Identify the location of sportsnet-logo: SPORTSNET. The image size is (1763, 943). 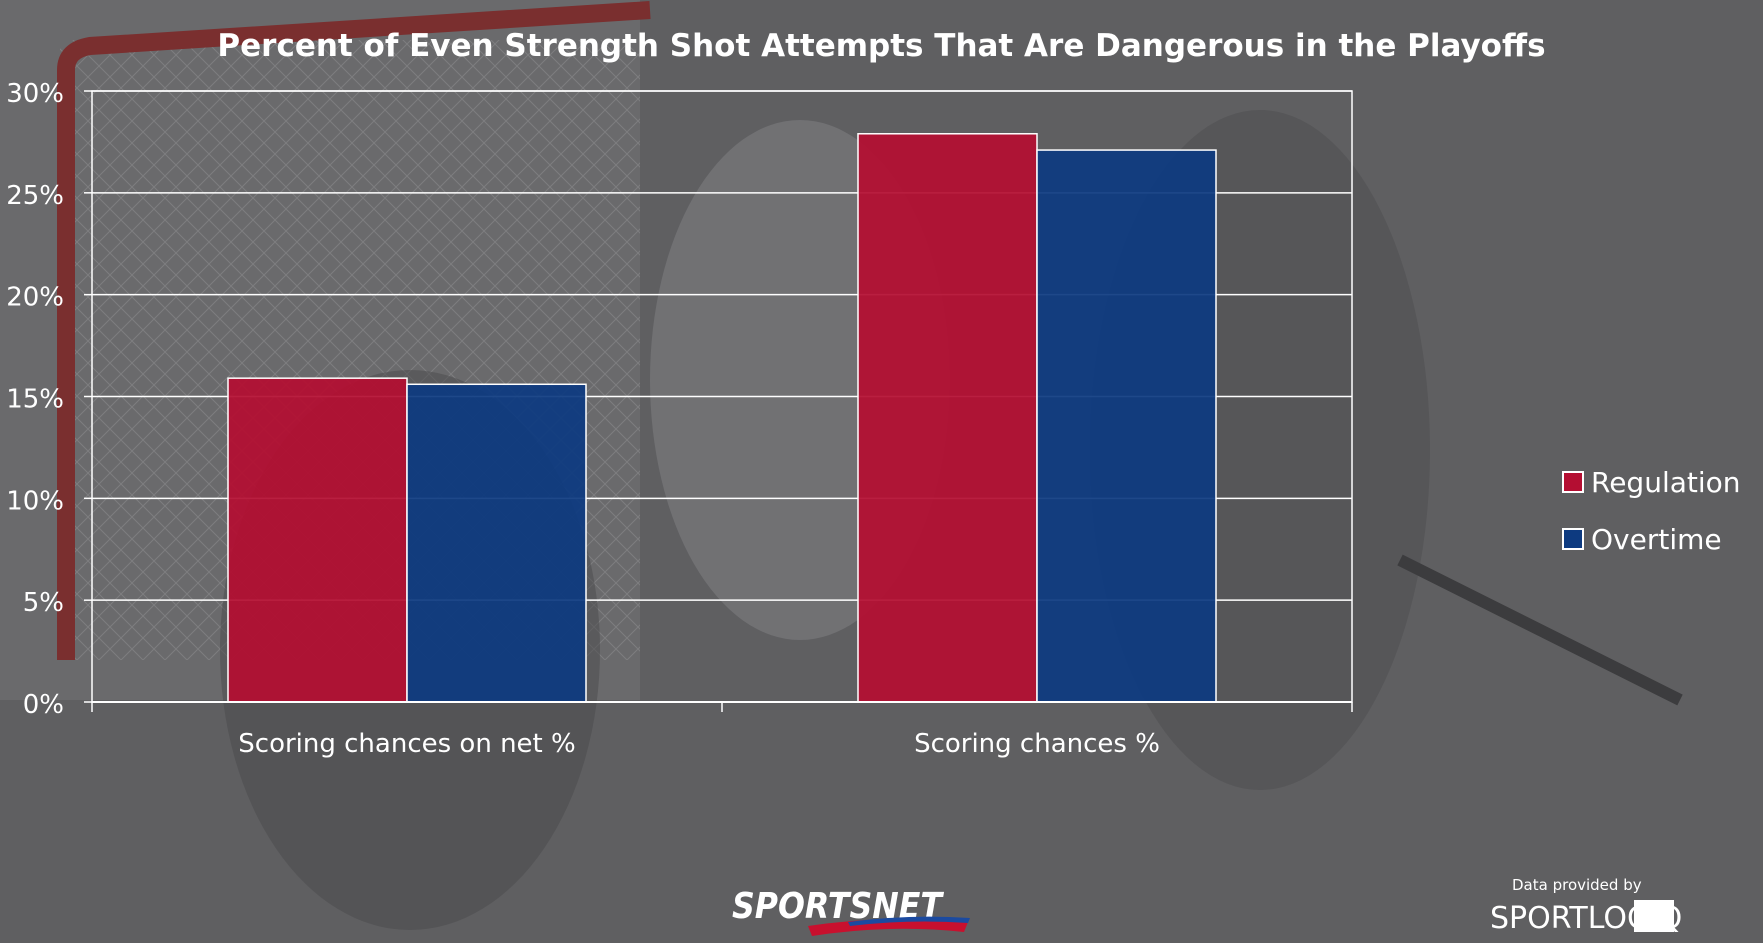
(851, 911).